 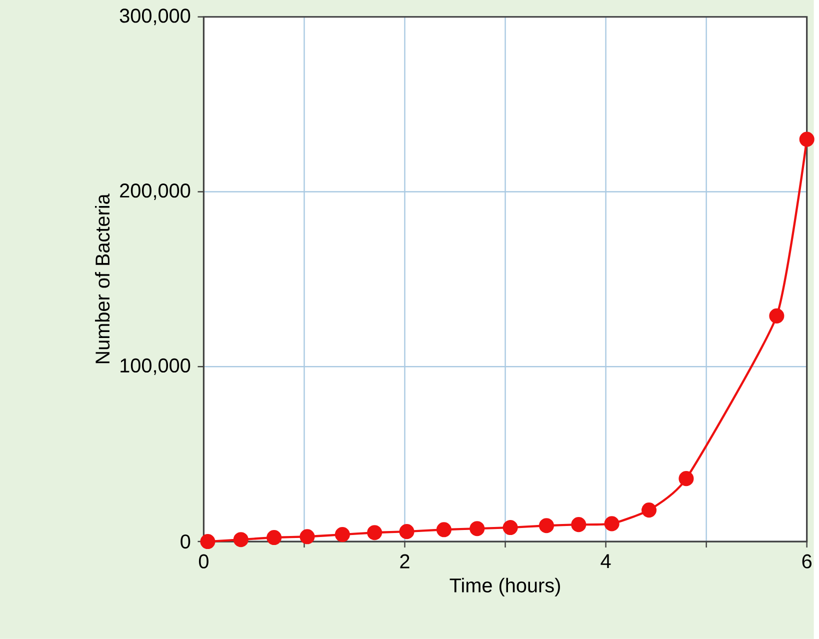 What do you see at coordinates (185, 541) in the screenshot?
I see `y-tick-label: 0` at bounding box center [185, 541].